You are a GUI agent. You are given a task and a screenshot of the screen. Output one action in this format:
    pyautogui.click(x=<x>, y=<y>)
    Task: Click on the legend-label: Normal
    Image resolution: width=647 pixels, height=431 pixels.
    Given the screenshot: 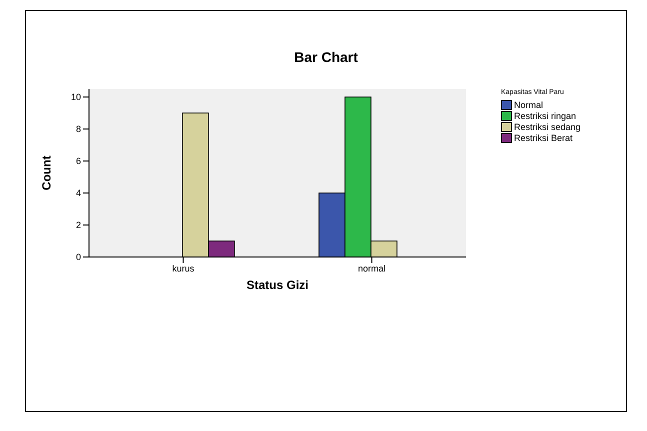 What is the action you would take?
    pyautogui.click(x=529, y=105)
    